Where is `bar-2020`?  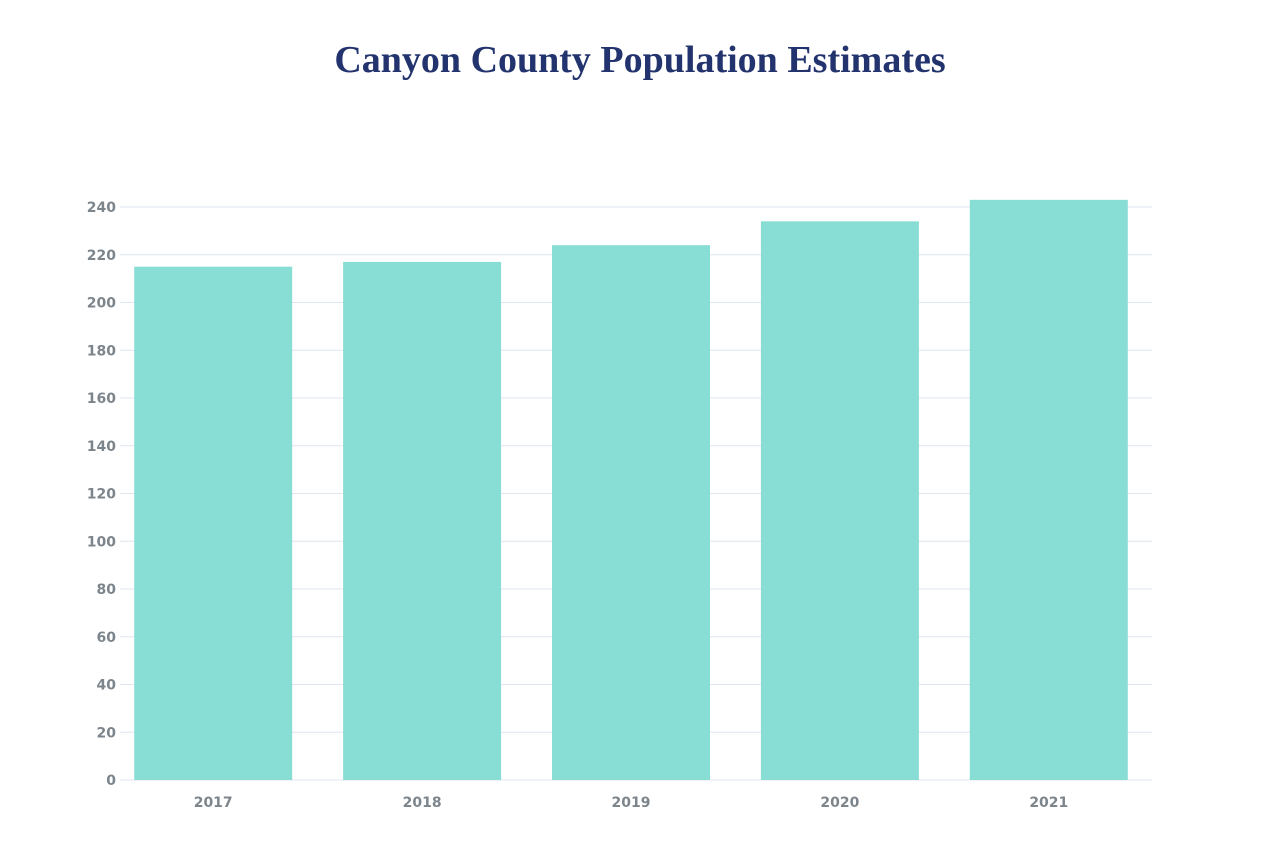 bar-2020 is located at coordinates (839, 500).